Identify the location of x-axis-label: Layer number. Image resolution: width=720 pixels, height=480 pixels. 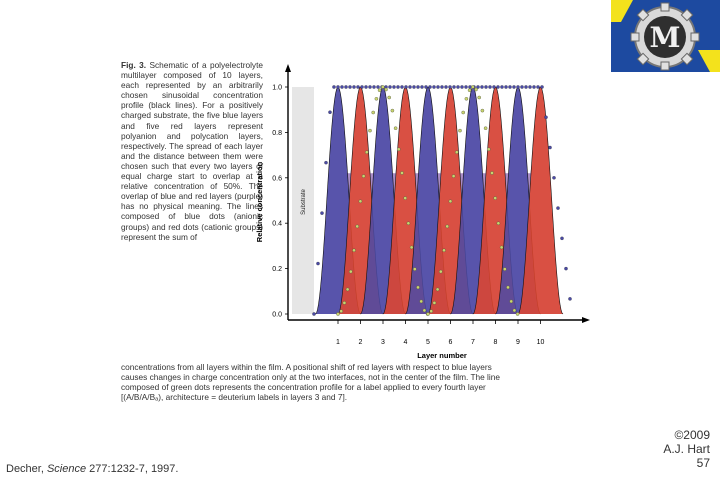
(442, 355).